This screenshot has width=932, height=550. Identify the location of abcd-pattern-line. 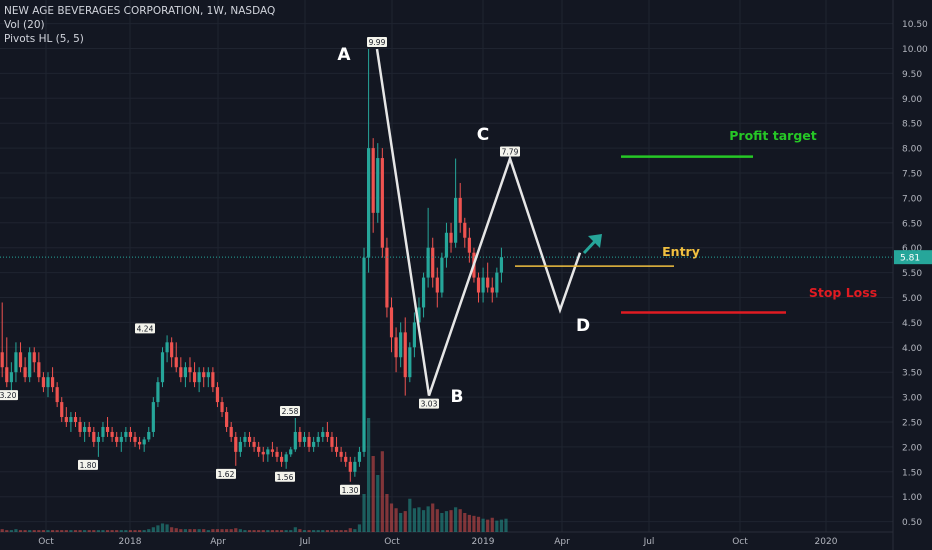
(478, 222).